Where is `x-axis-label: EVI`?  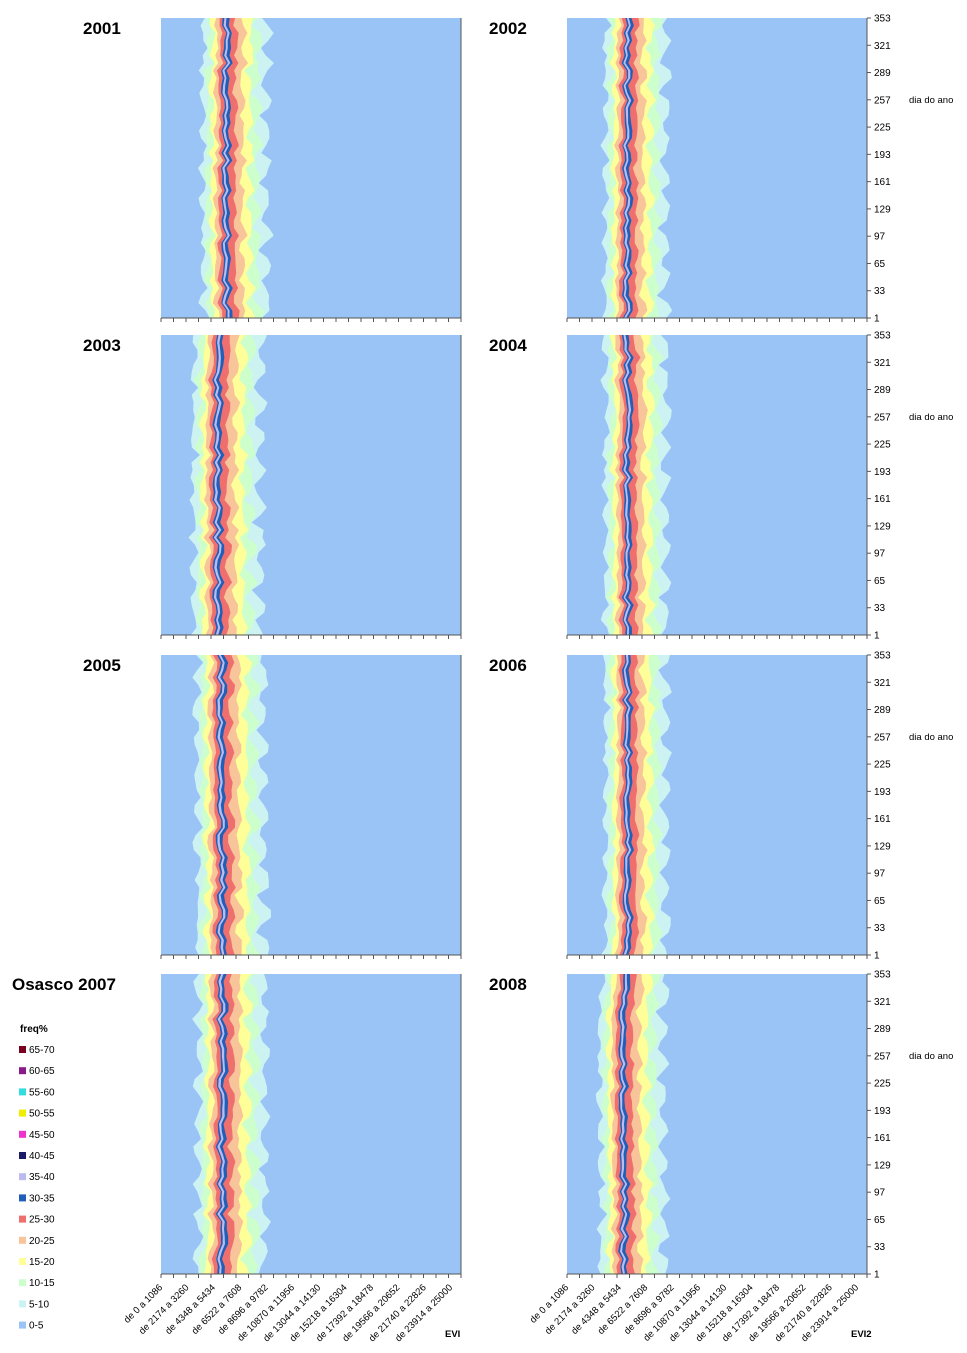
x-axis-label: EVI is located at coordinates (452, 1334).